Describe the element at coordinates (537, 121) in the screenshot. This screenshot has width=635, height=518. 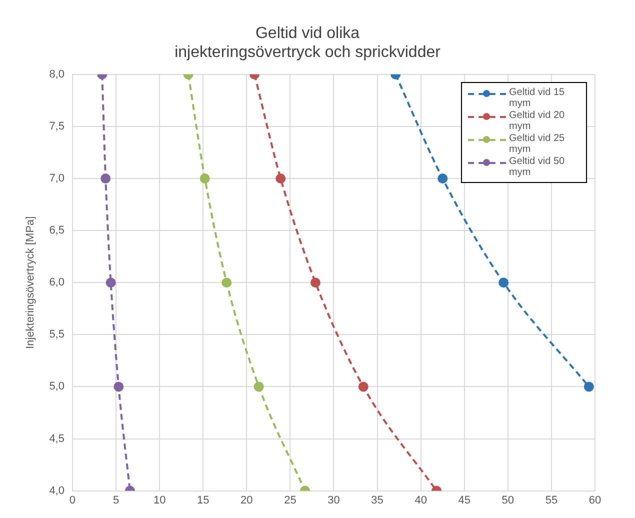
I see `legend-label: Geltid vid 20 mym` at that location.